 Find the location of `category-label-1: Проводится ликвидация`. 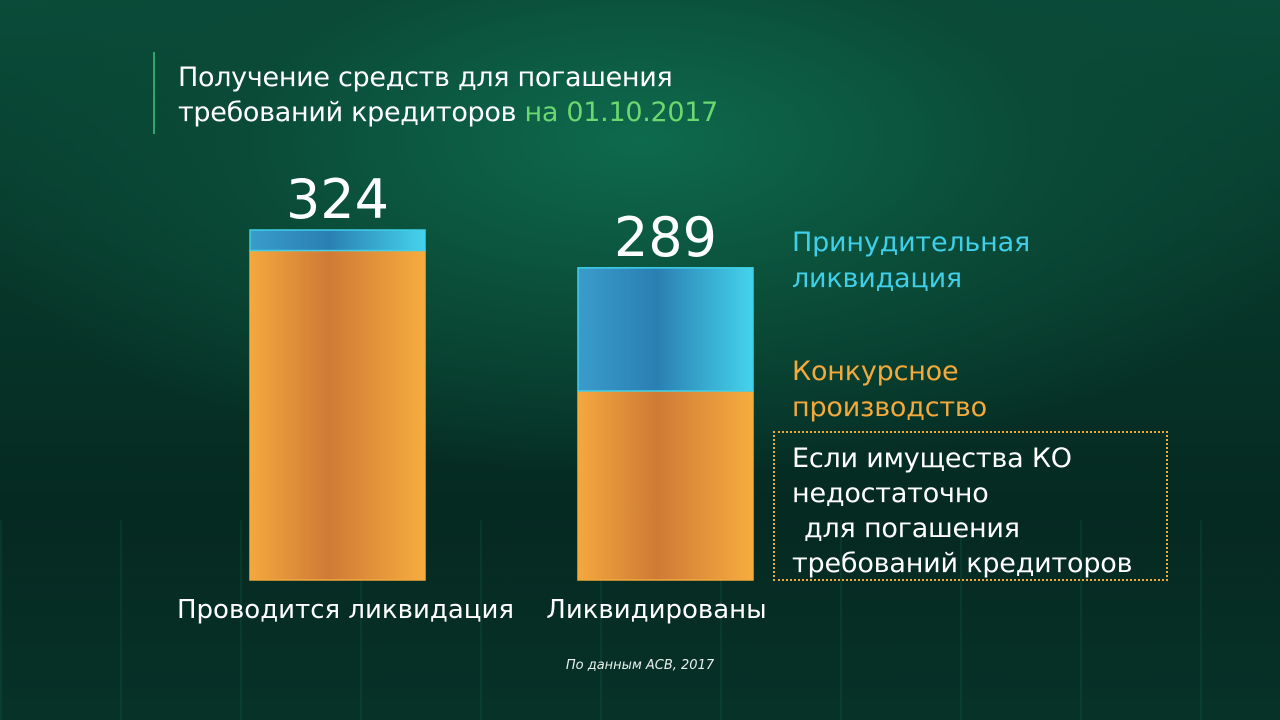

category-label-1: Проводится ликвидация is located at coordinates (345, 610).